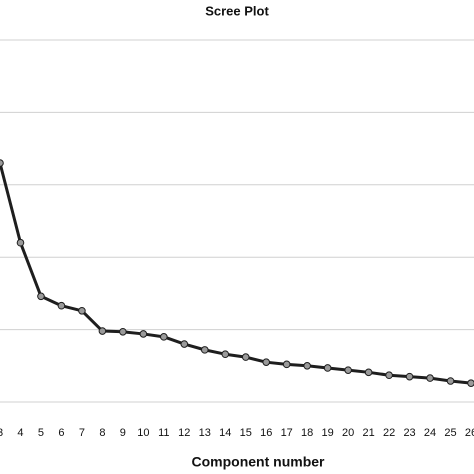 This screenshot has height=474, width=474. I want to click on x-tick-label: 22, so click(389, 433).